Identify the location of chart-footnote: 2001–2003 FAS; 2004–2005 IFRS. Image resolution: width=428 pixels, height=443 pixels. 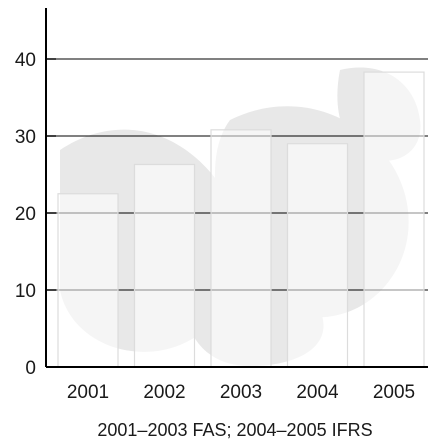
(234, 430).